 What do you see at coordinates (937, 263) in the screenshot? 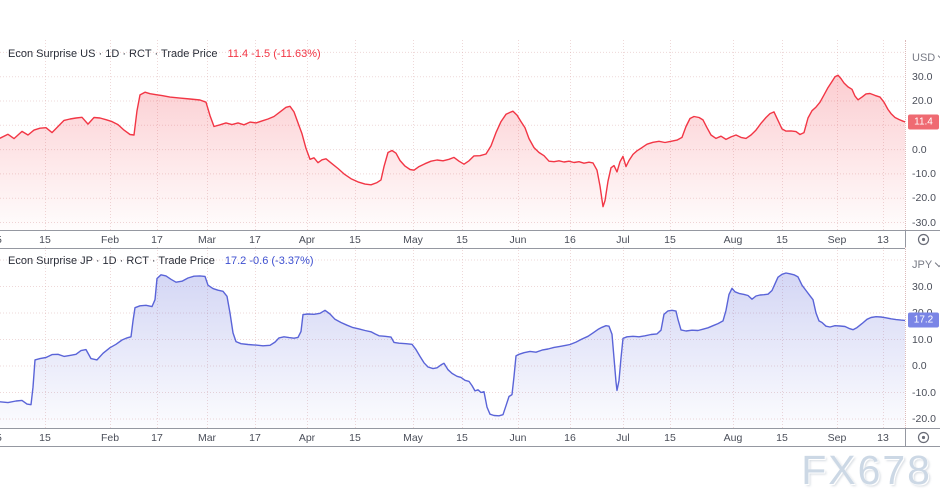
I see `chevron-down-icon` at bounding box center [937, 263].